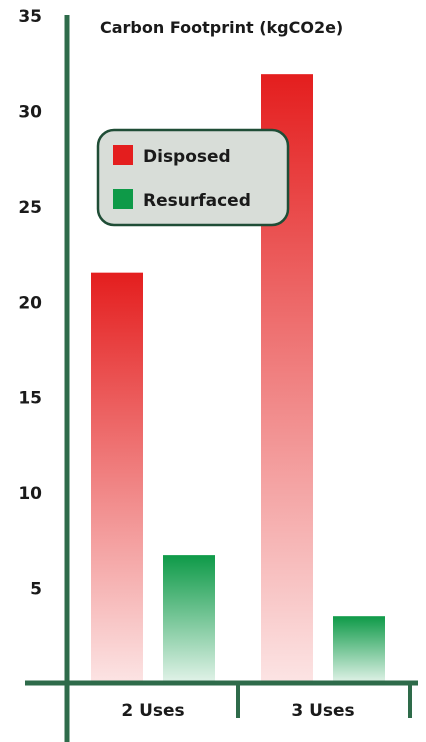 The width and height of the screenshot is (426, 742). I want to click on legend: Disposed Resurfaced, so click(193, 177).